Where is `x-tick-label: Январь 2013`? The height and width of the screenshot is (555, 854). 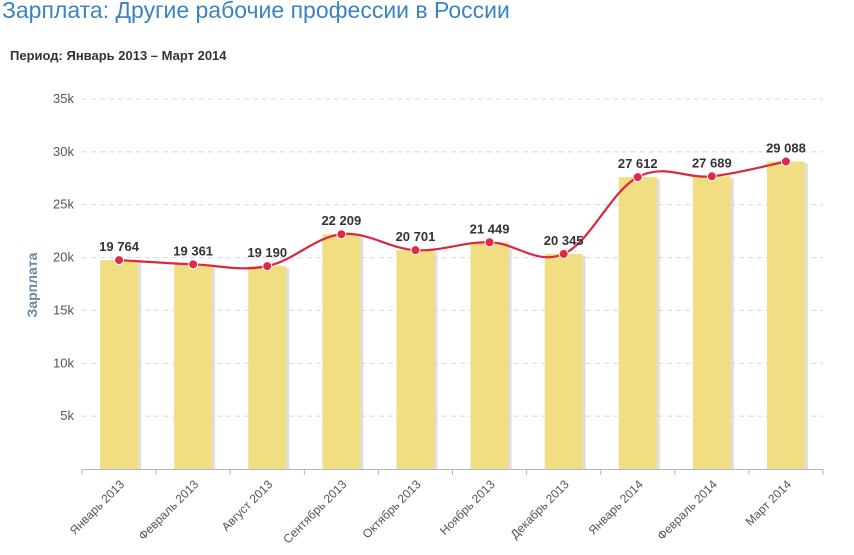
x-tick-label: Январь 2013 is located at coordinates (97, 507).